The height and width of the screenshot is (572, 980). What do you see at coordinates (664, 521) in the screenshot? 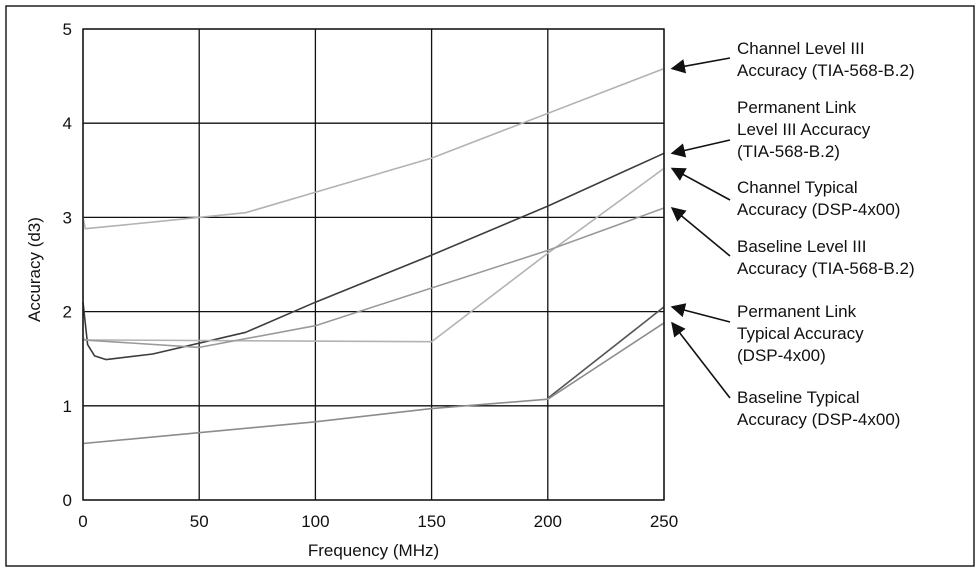
I see `x-tick-label: 250` at bounding box center [664, 521].